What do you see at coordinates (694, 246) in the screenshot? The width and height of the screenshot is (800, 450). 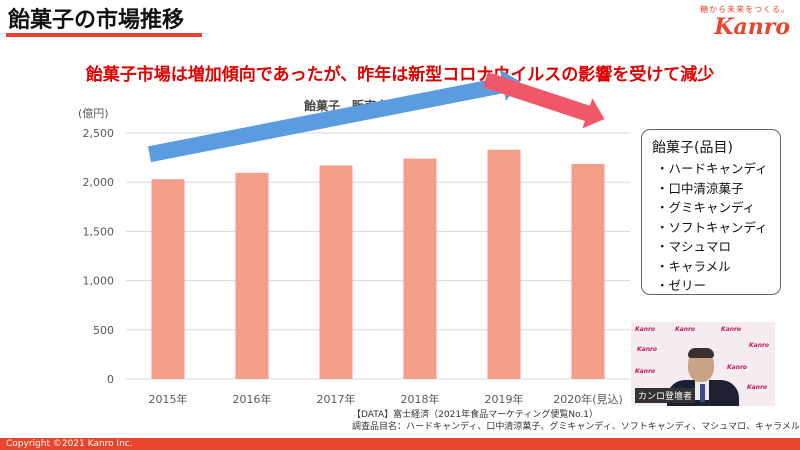 I see `legend-item: ・マシュマロ` at bounding box center [694, 246].